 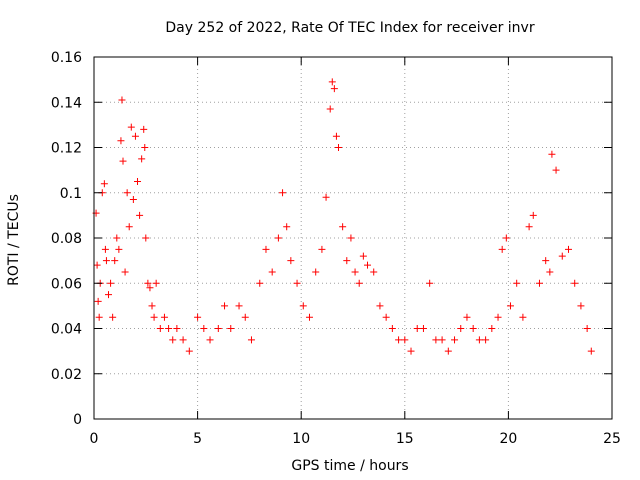 I want to click on y-tick-label: 0.12, so click(x=66, y=149).